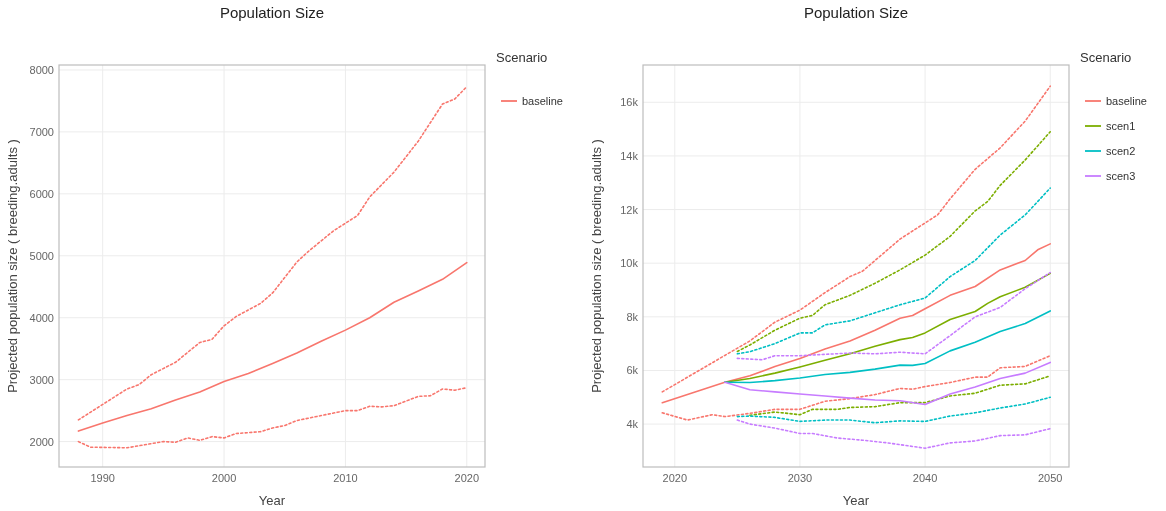 This screenshot has width=1166, height=511. What do you see at coordinates (925, 478) in the screenshot?
I see `x-tick-label: 2040` at bounding box center [925, 478].